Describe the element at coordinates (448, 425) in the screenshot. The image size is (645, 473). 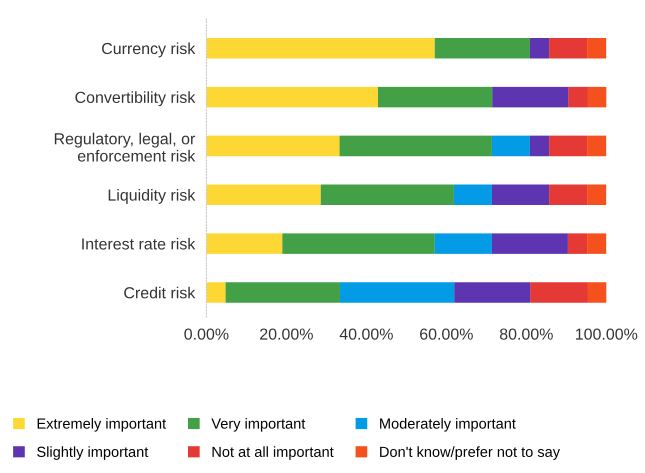
I see `legend-label: Moderately important` at that location.